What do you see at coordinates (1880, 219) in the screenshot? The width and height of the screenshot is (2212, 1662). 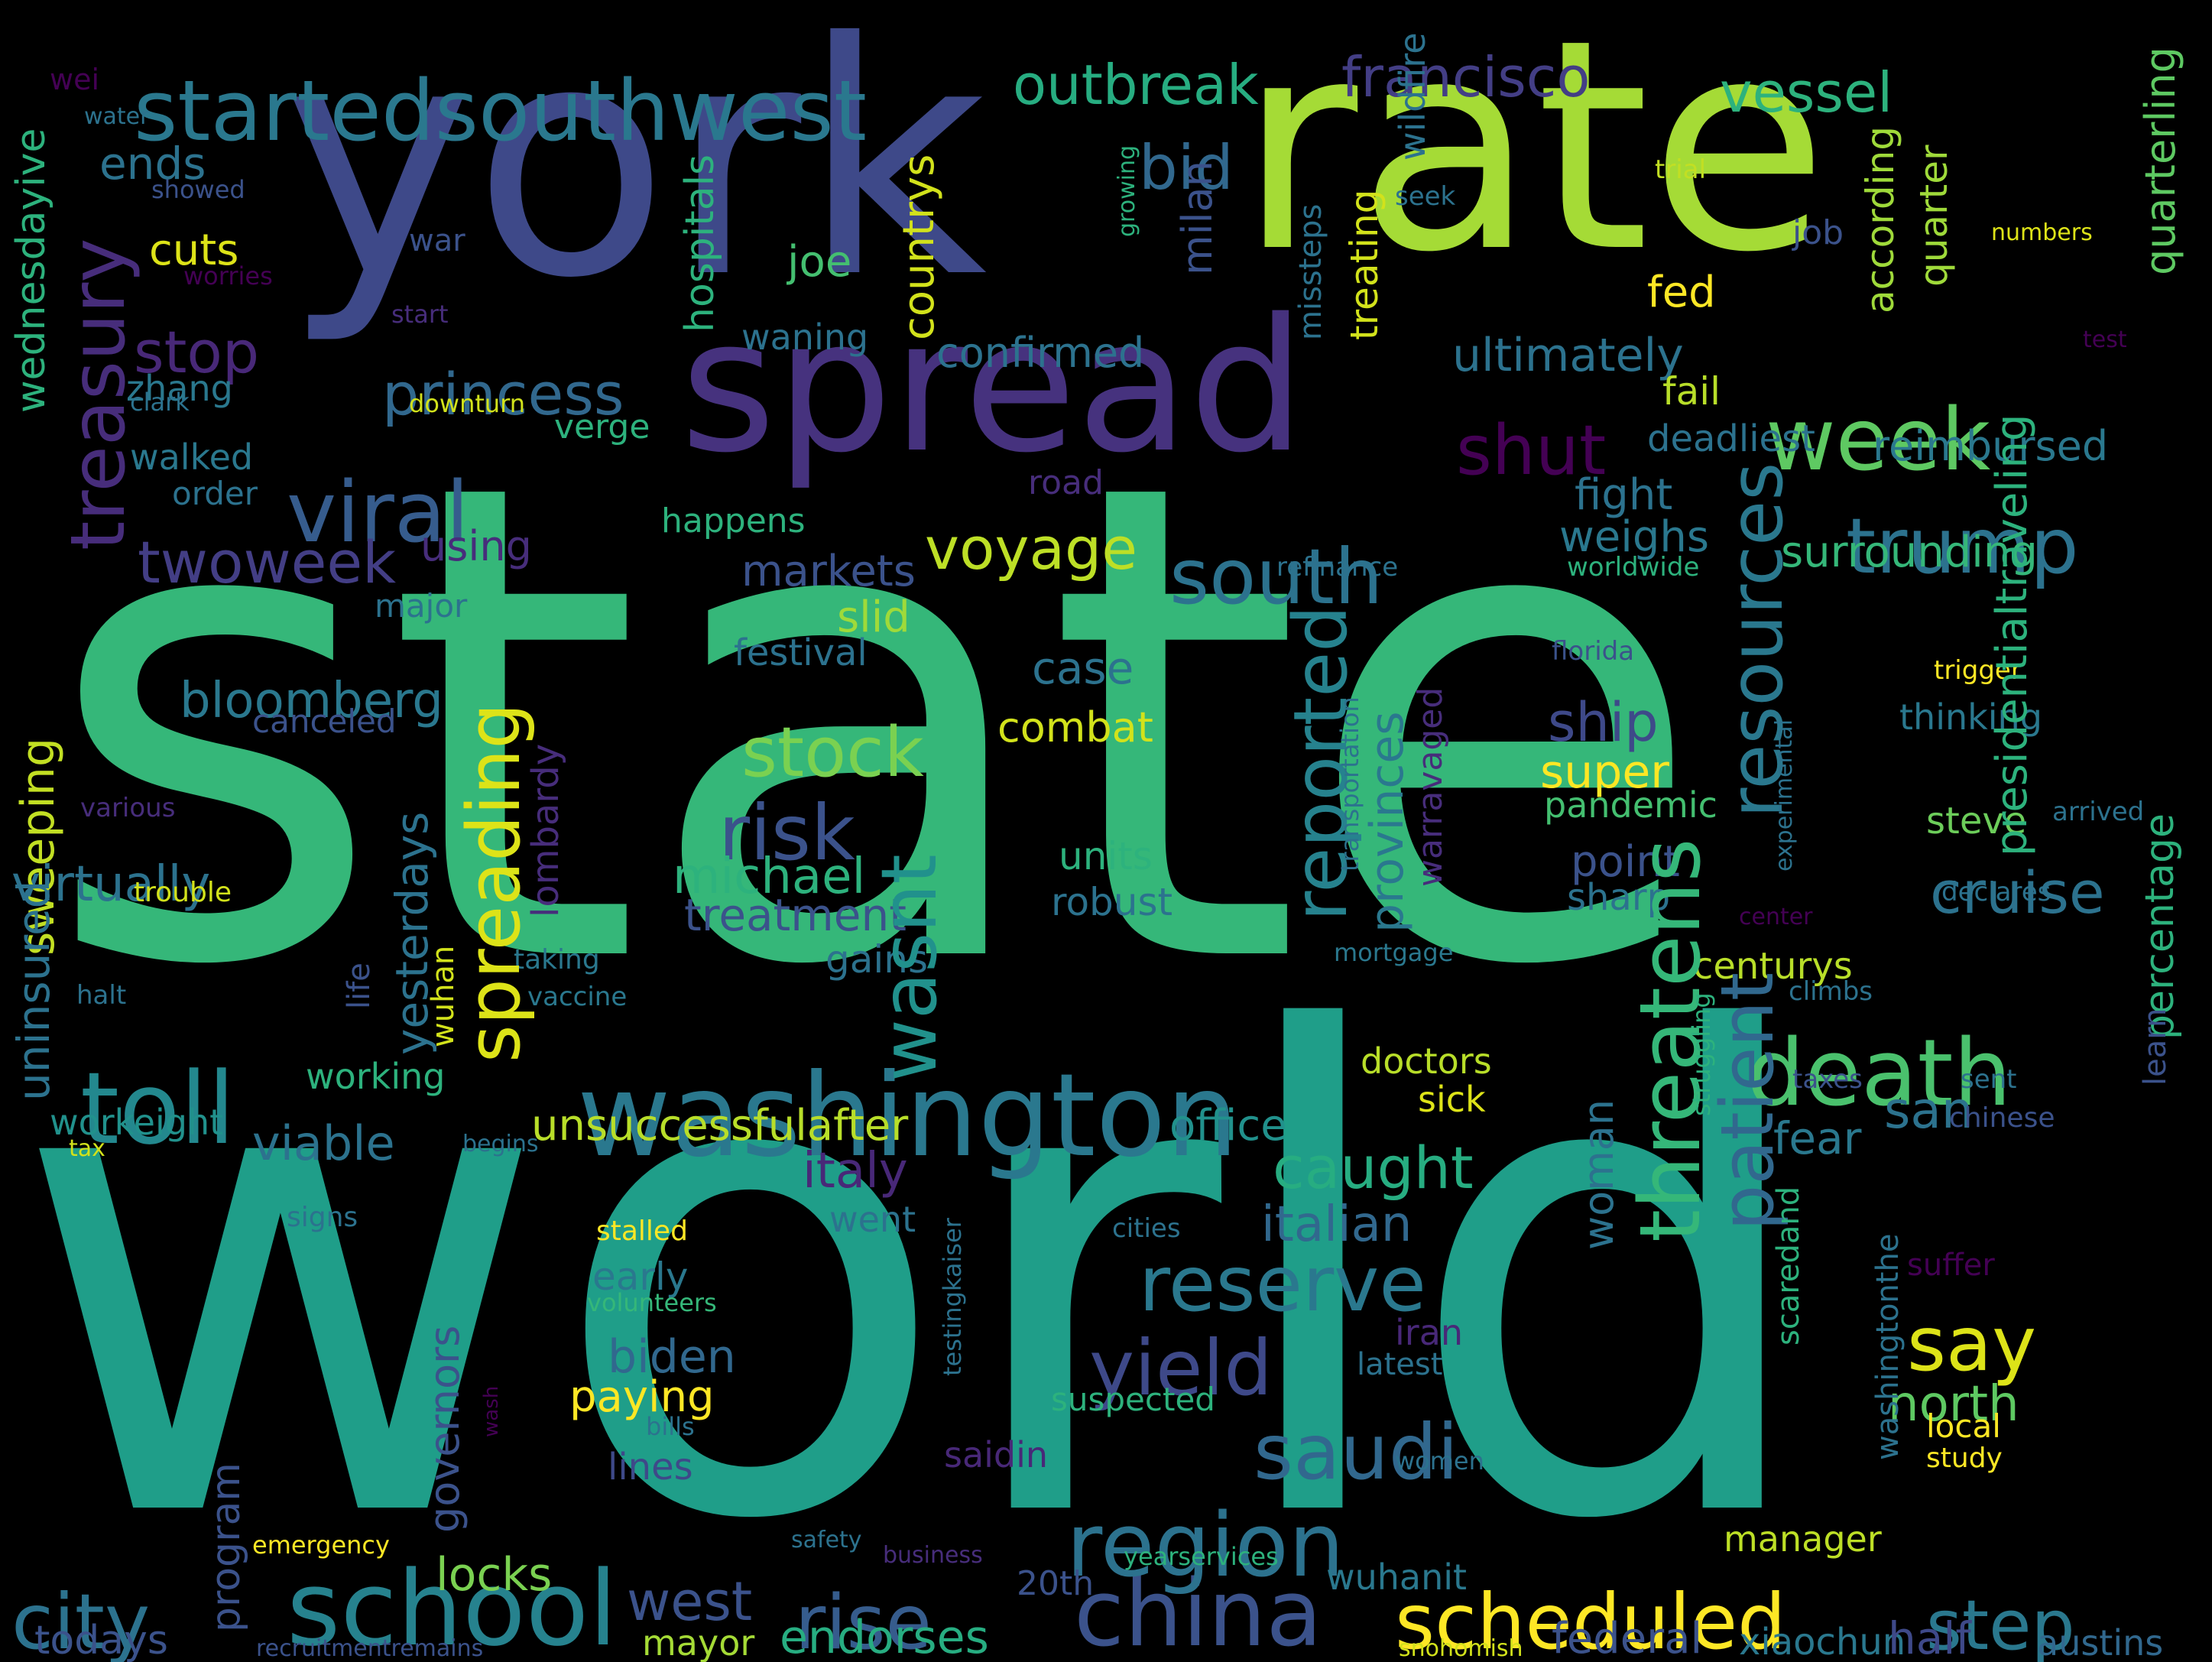 I see `word-according: according` at bounding box center [1880, 219].